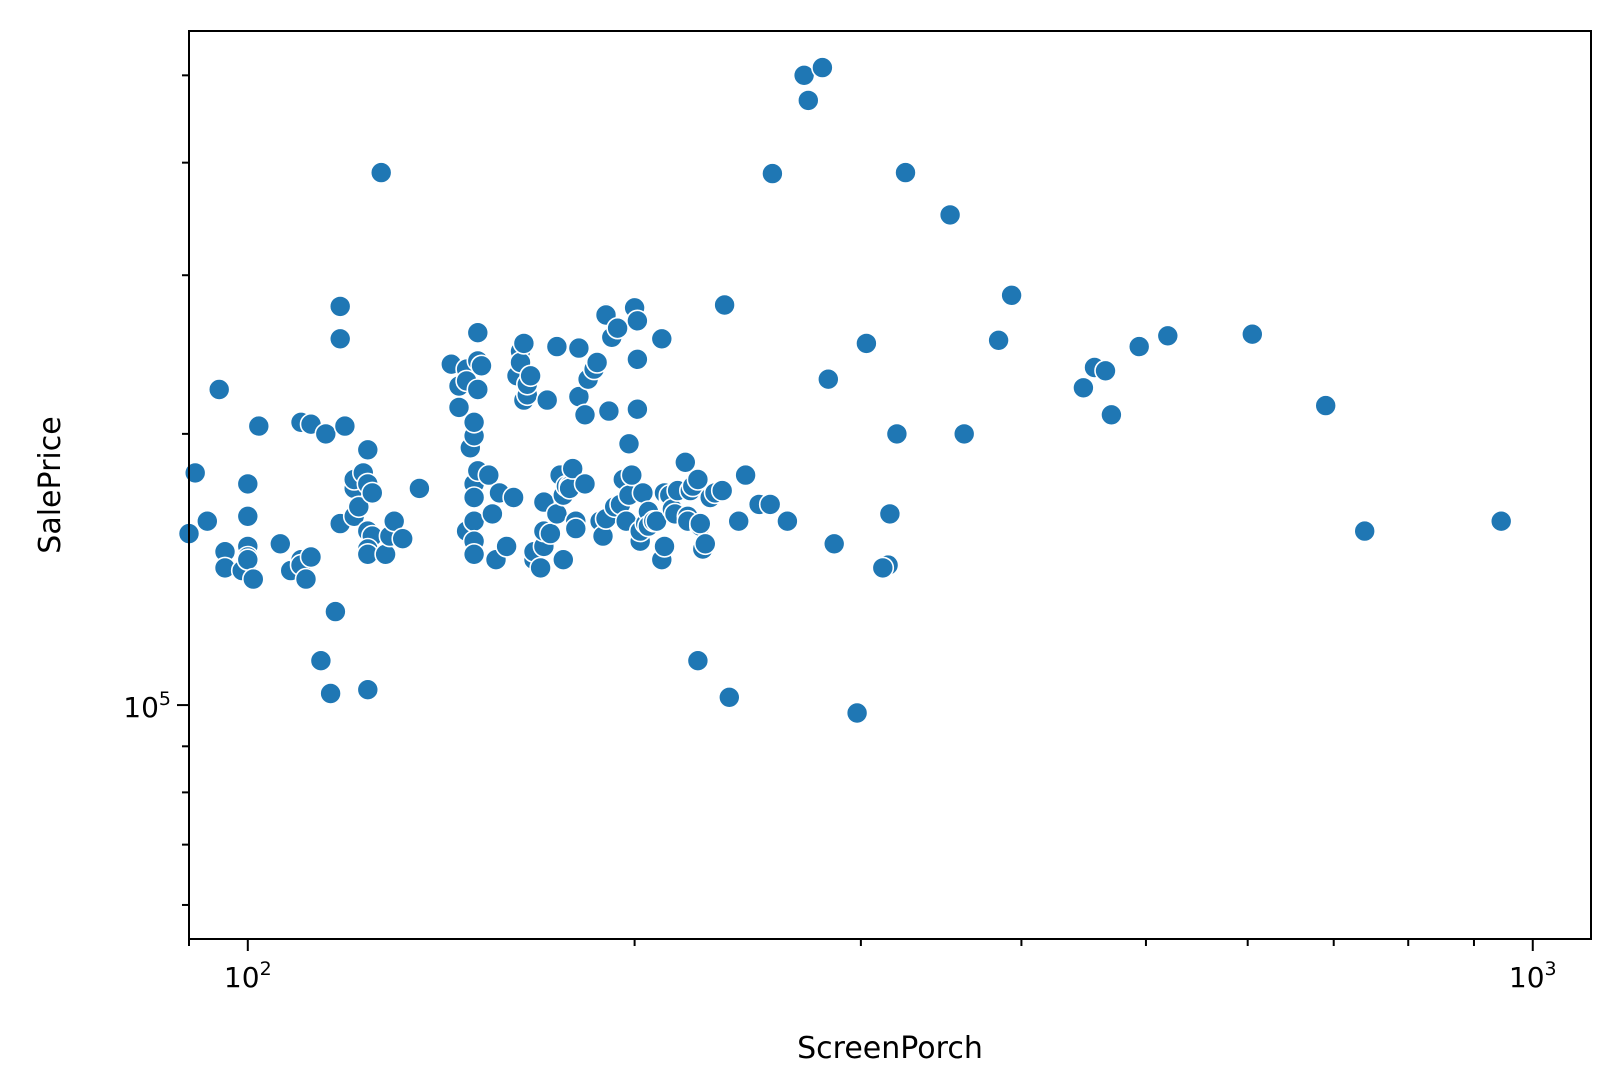 The height and width of the screenshot is (1092, 1612). I want to click on y-axis-label: SalePrice, so click(50, 484).